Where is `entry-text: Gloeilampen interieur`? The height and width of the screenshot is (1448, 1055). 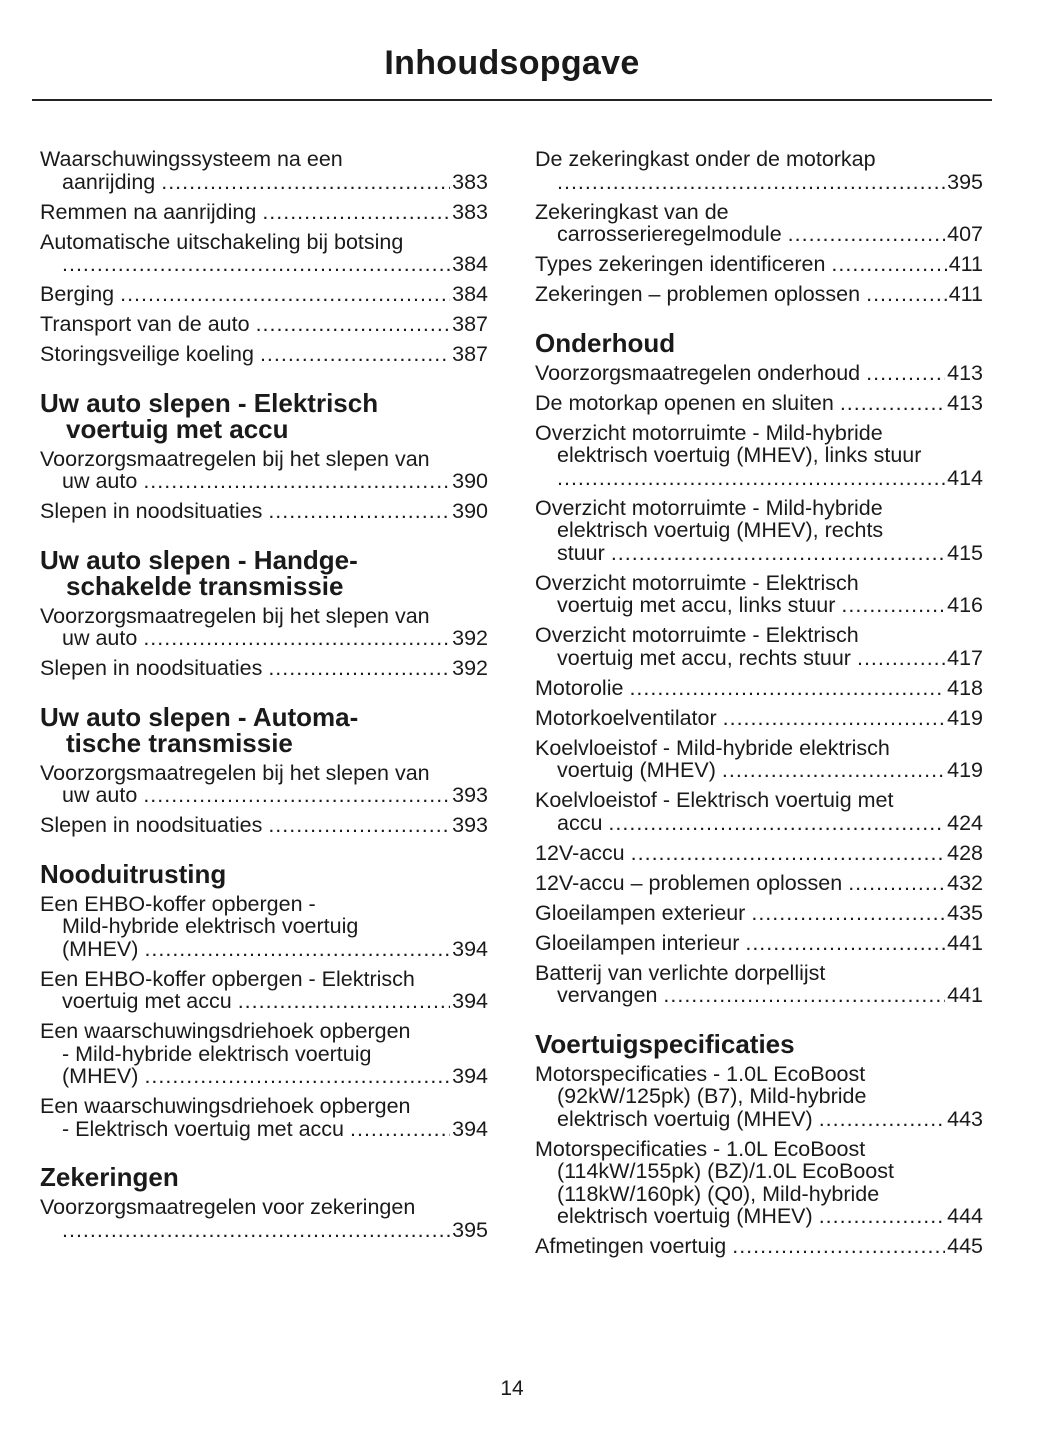 entry-text: Gloeilampen interieur is located at coordinates (637, 942).